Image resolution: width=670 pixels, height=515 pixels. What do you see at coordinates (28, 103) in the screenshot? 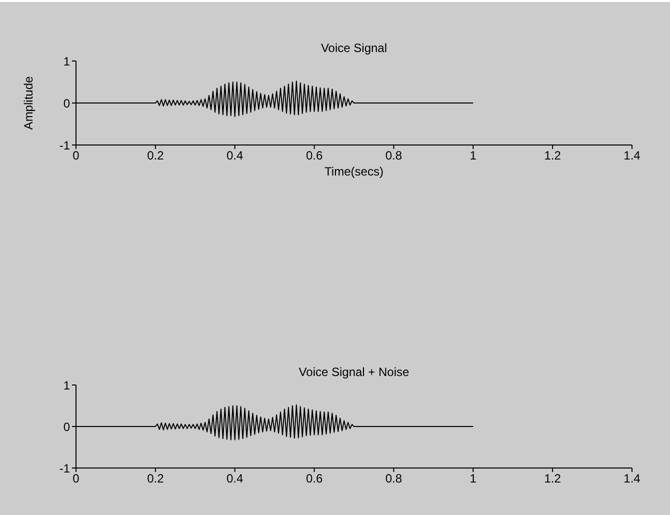
I see `y-axis-title: Amplitude` at bounding box center [28, 103].